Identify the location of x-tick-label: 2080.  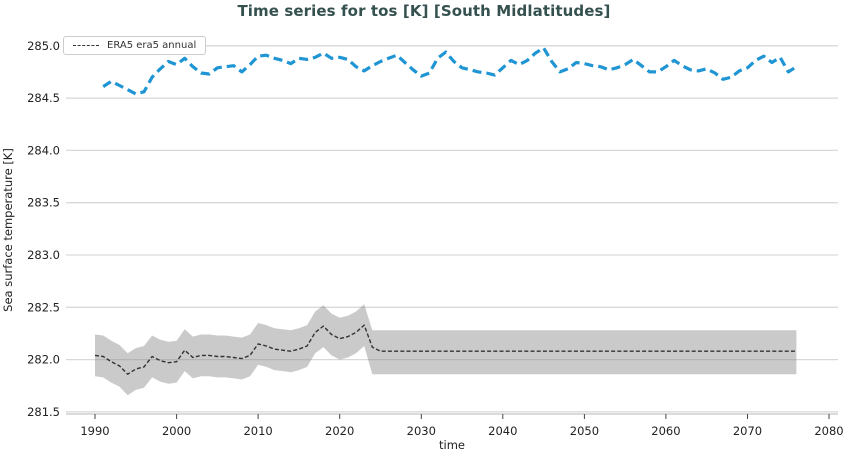
(828, 431).